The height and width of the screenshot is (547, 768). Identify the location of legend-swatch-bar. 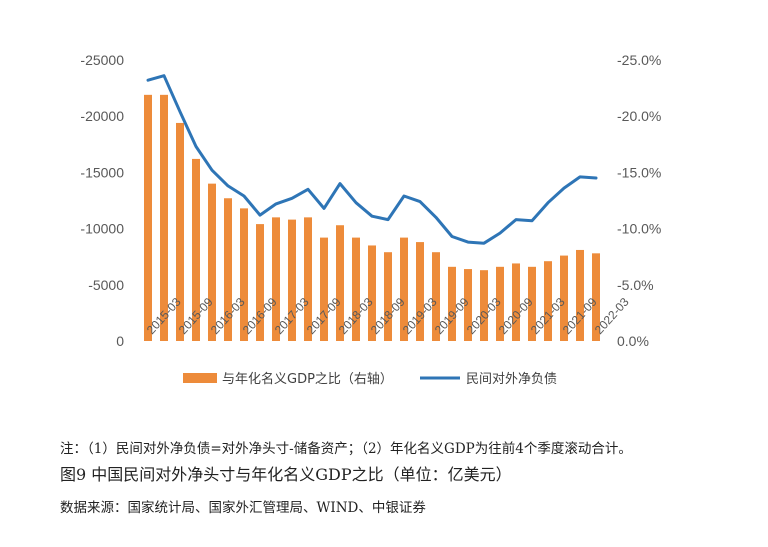
(200, 378).